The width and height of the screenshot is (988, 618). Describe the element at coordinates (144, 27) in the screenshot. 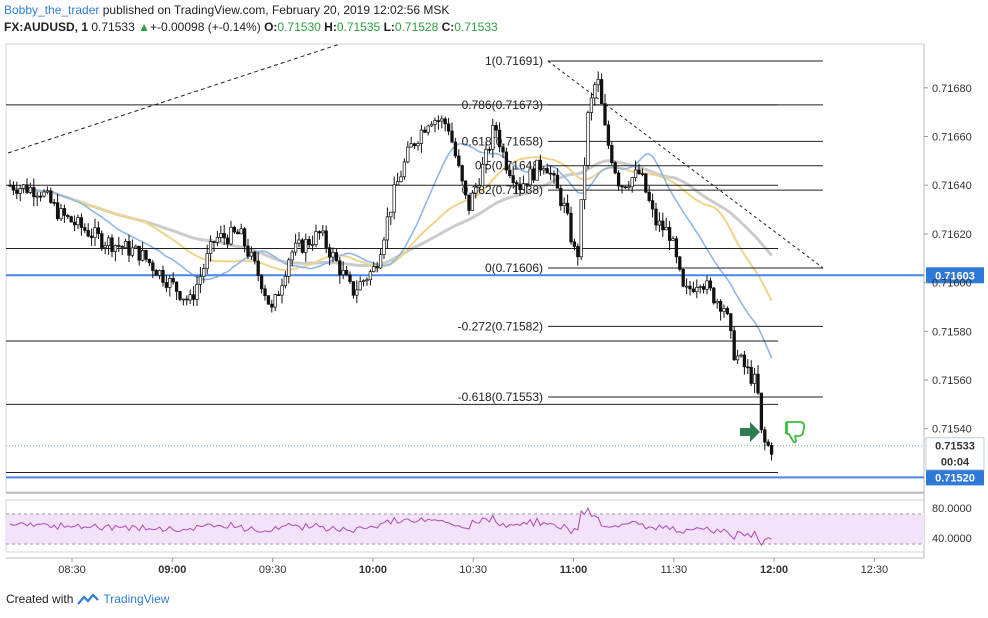

I see `up-triangle-icon: ▲` at that location.